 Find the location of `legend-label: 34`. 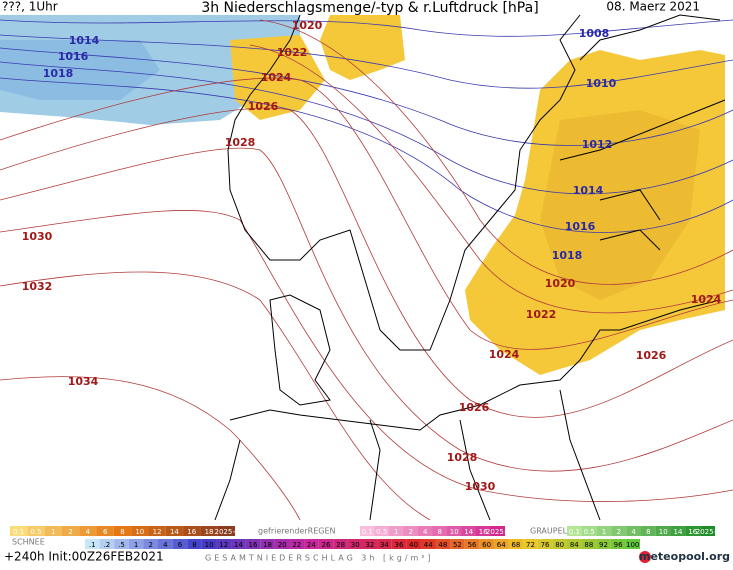

legend-label: 34 is located at coordinates (384, 545).